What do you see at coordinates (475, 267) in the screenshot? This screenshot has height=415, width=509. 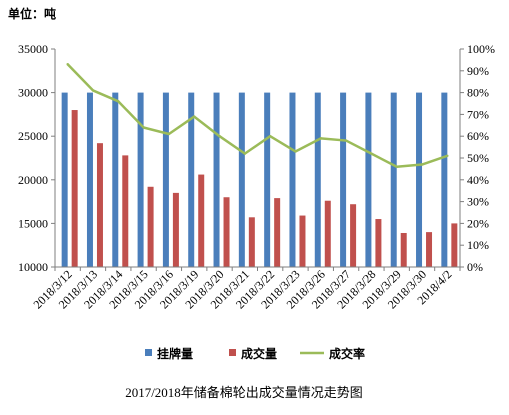 I see `y-right-tick-label: 0%` at bounding box center [475, 267].